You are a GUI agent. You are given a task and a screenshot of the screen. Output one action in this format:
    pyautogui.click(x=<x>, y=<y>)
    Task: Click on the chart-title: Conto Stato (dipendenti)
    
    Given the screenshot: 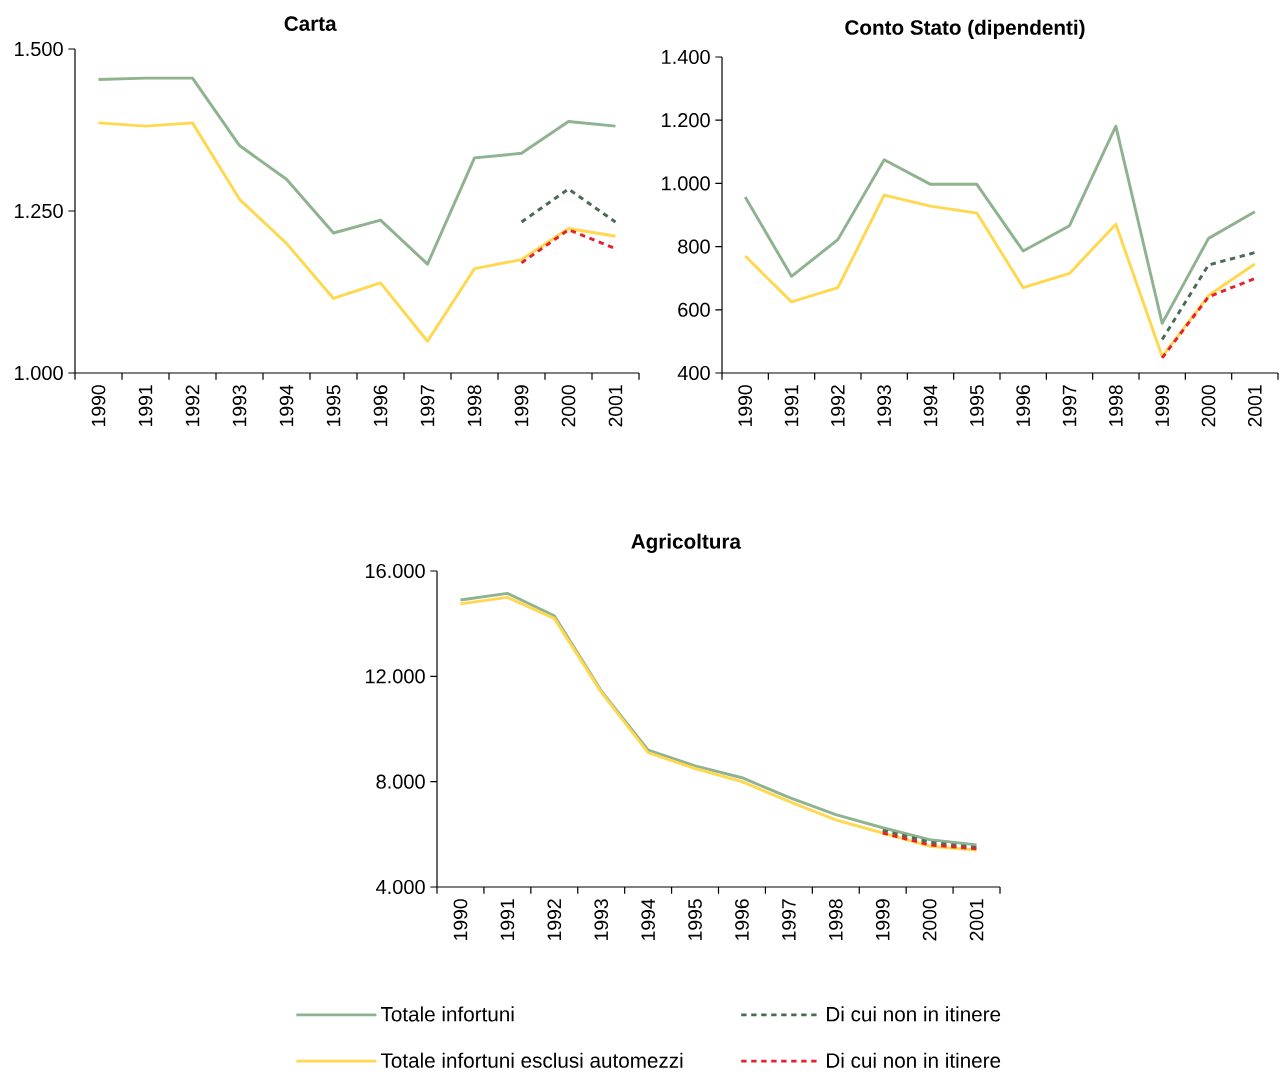 What is the action you would take?
    pyautogui.click(x=965, y=29)
    